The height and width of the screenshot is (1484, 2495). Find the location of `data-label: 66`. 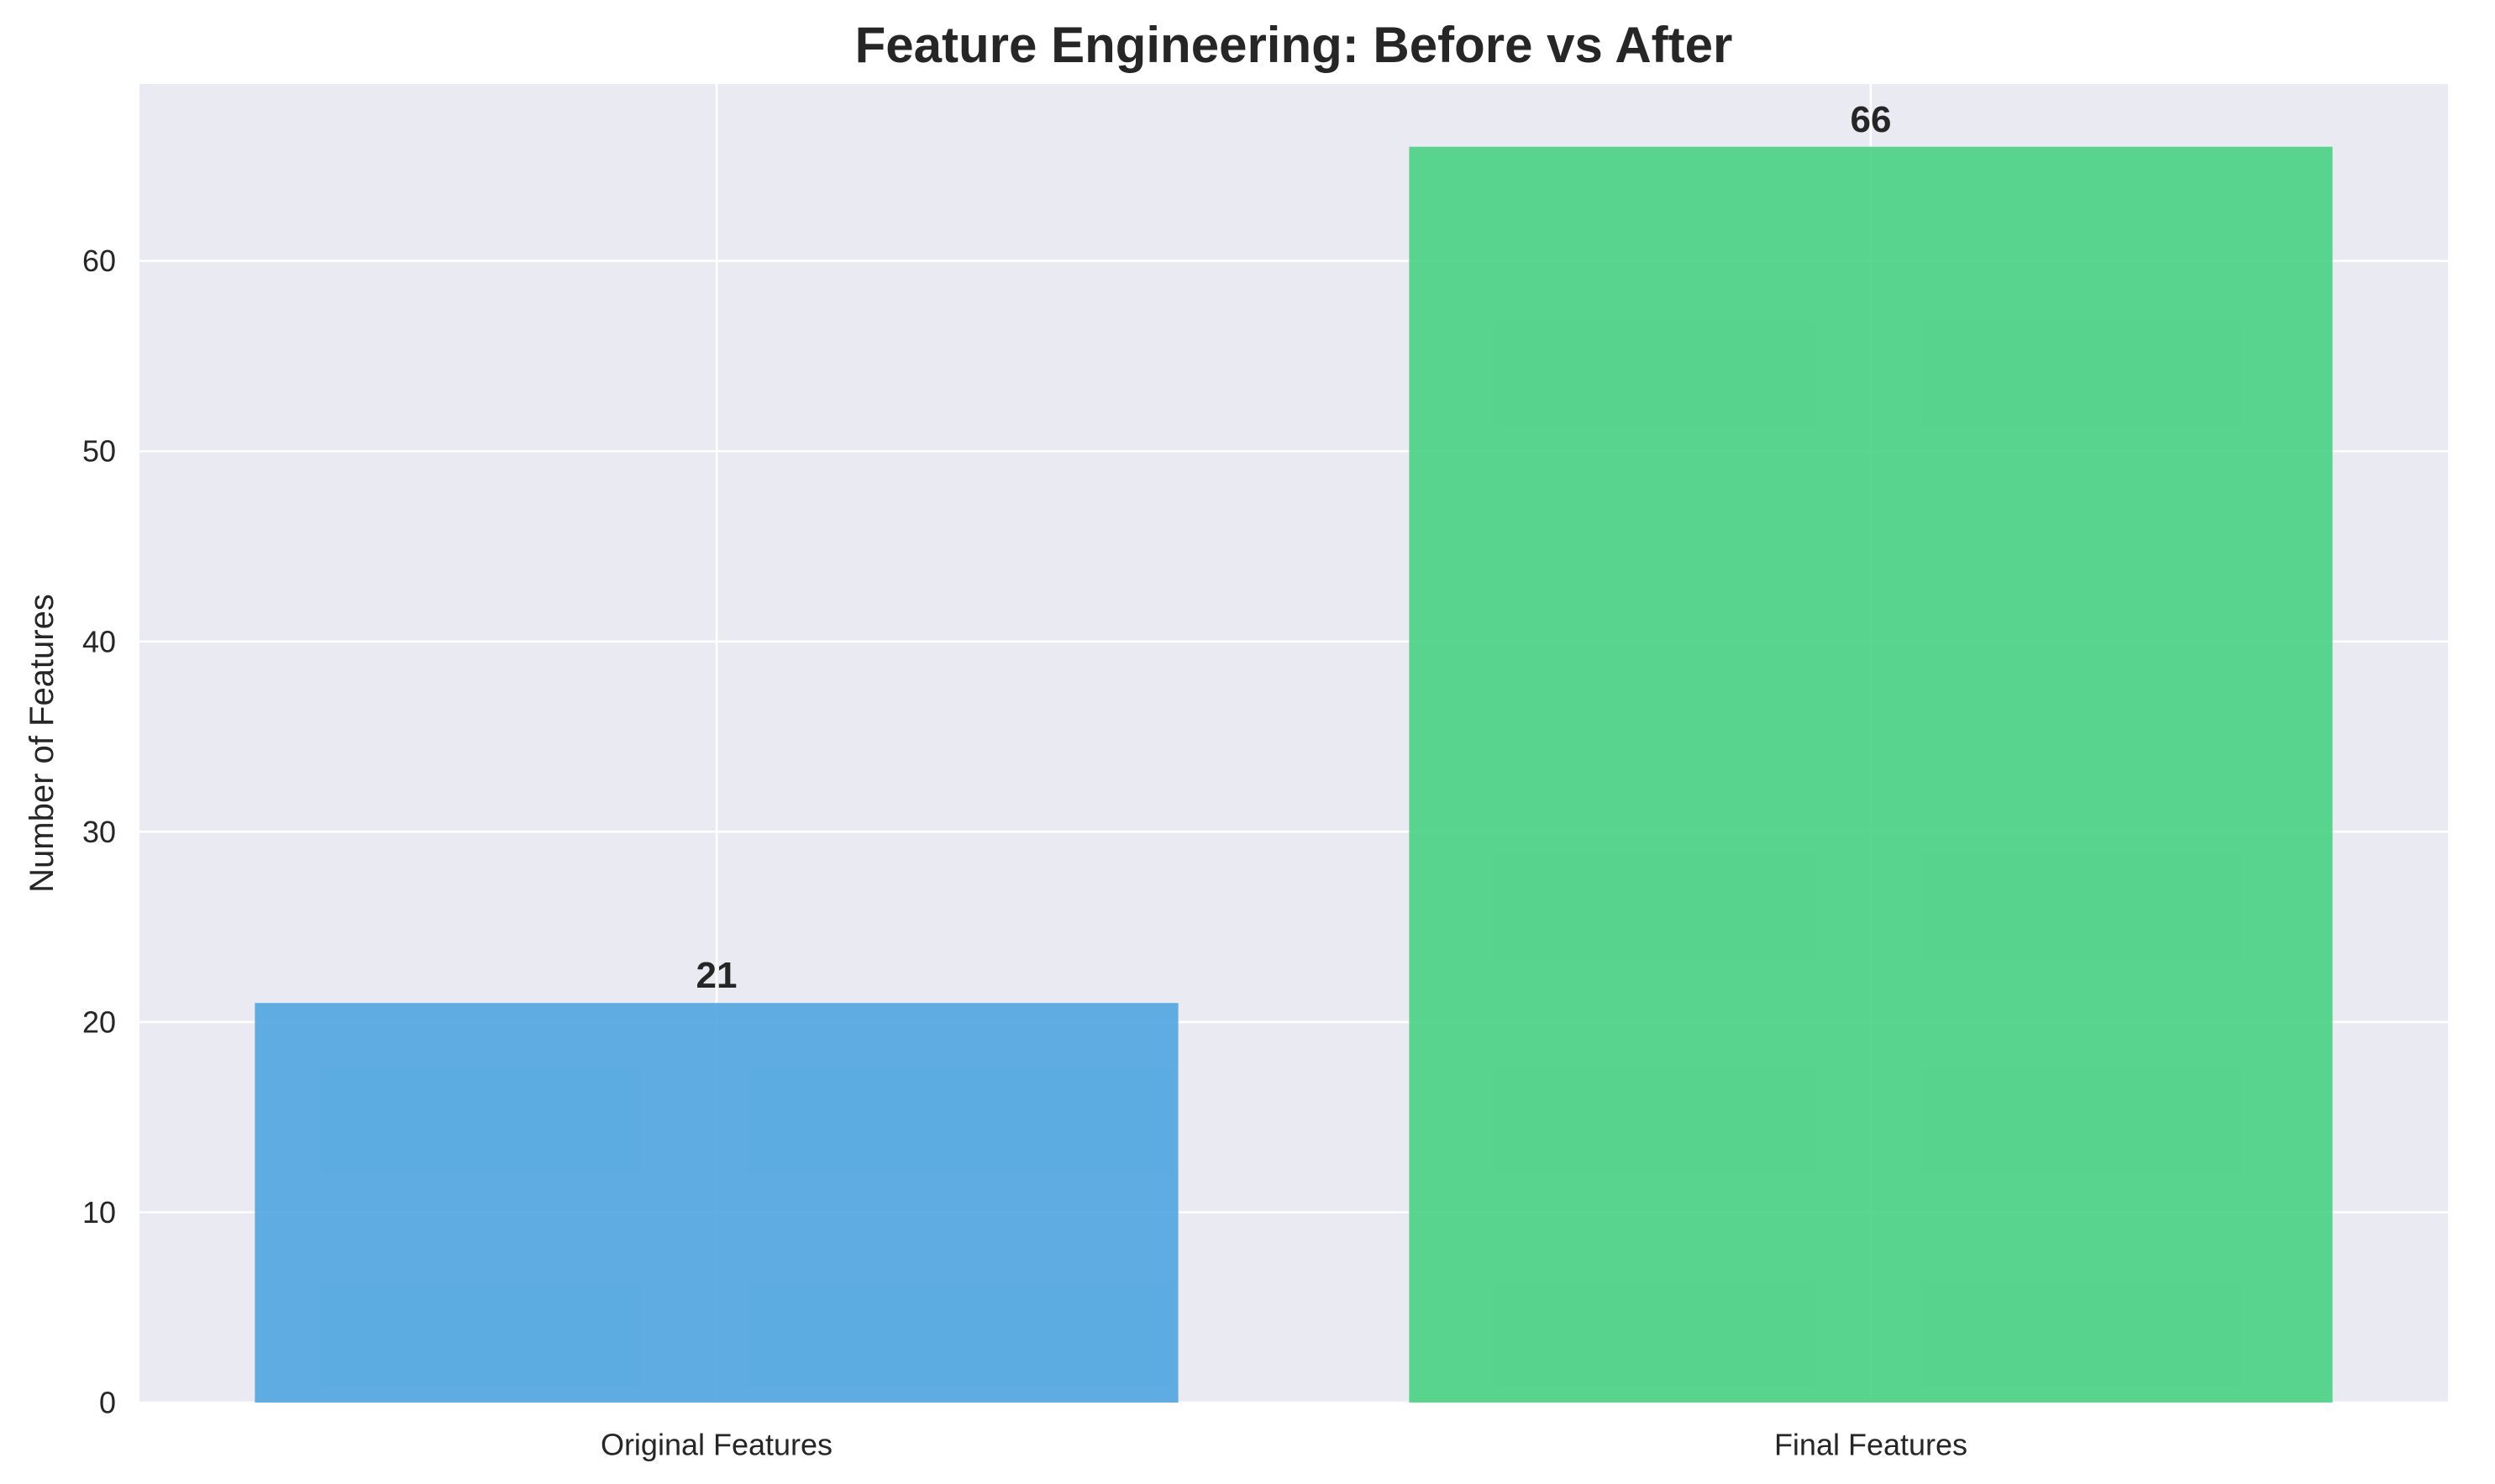

data-label: 66 is located at coordinates (1872, 119).